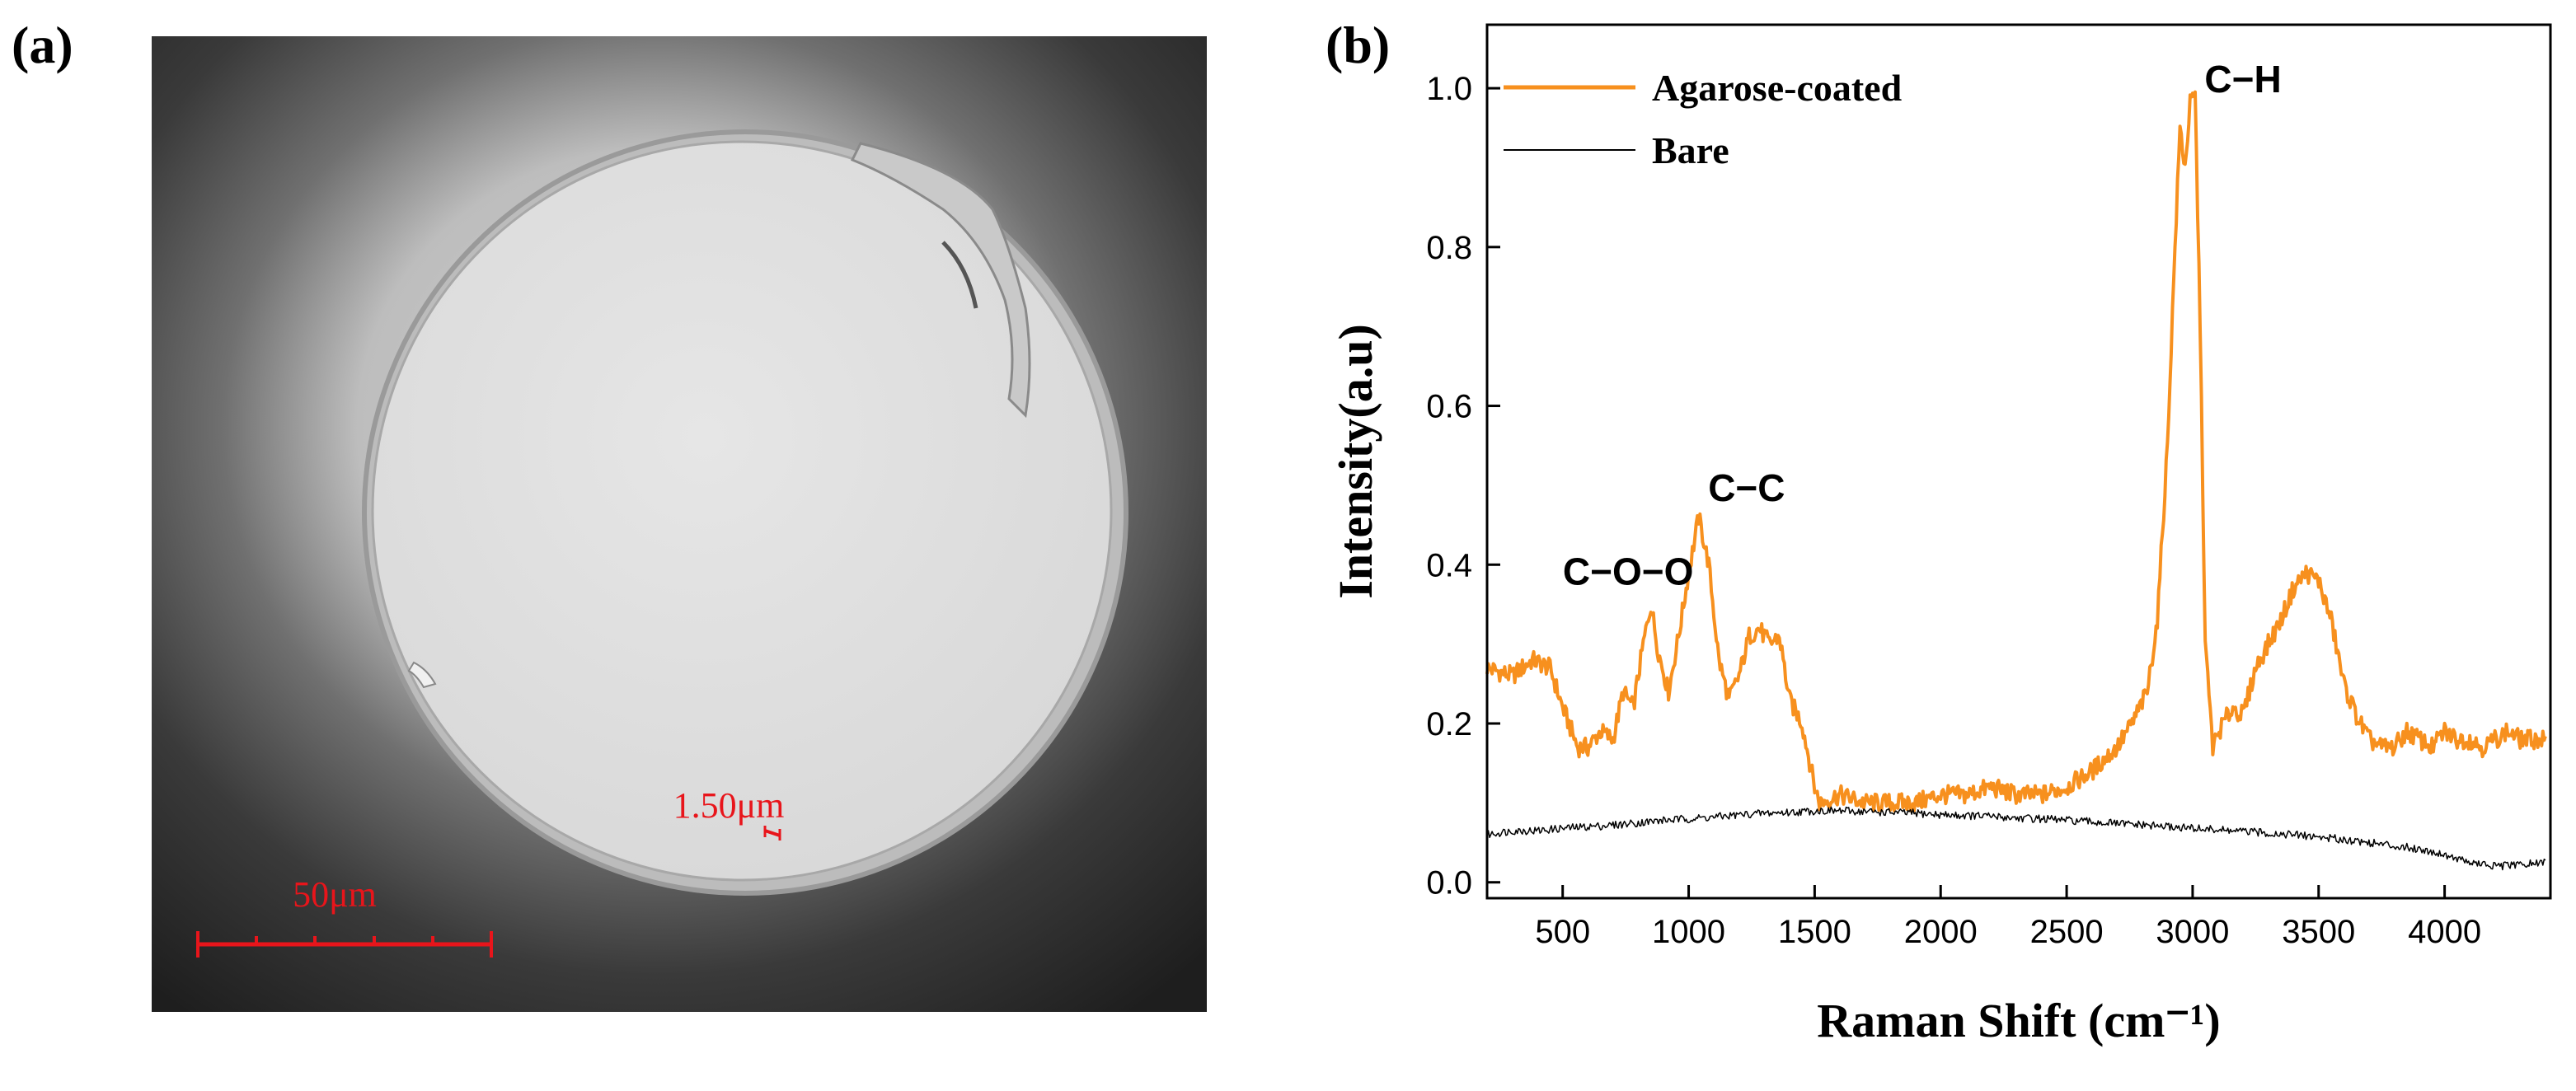  I want to click on peak-annotation: C−C, so click(1746, 487).